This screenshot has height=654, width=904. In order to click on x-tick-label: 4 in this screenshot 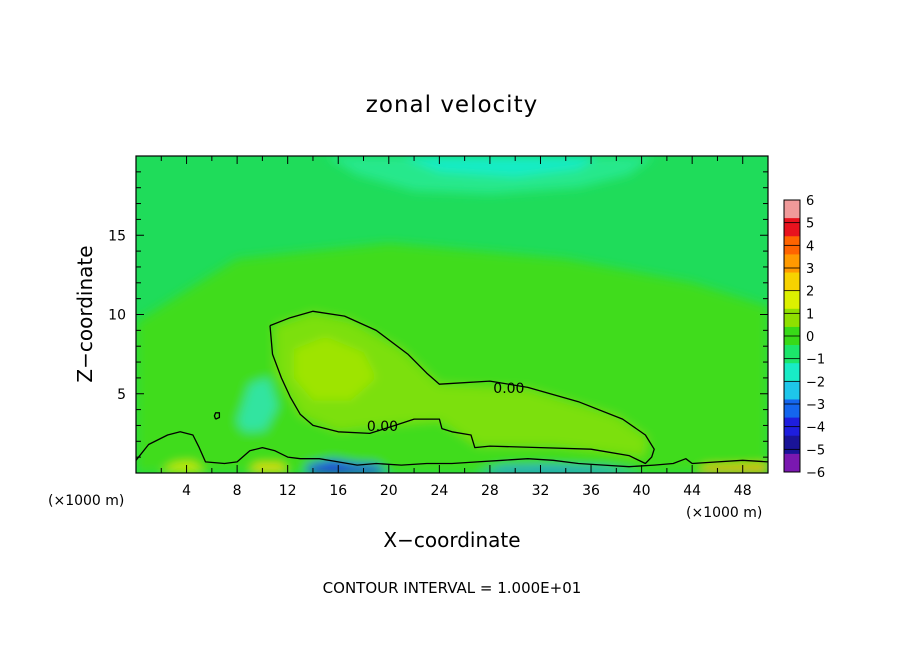, I will do `click(186, 491)`.